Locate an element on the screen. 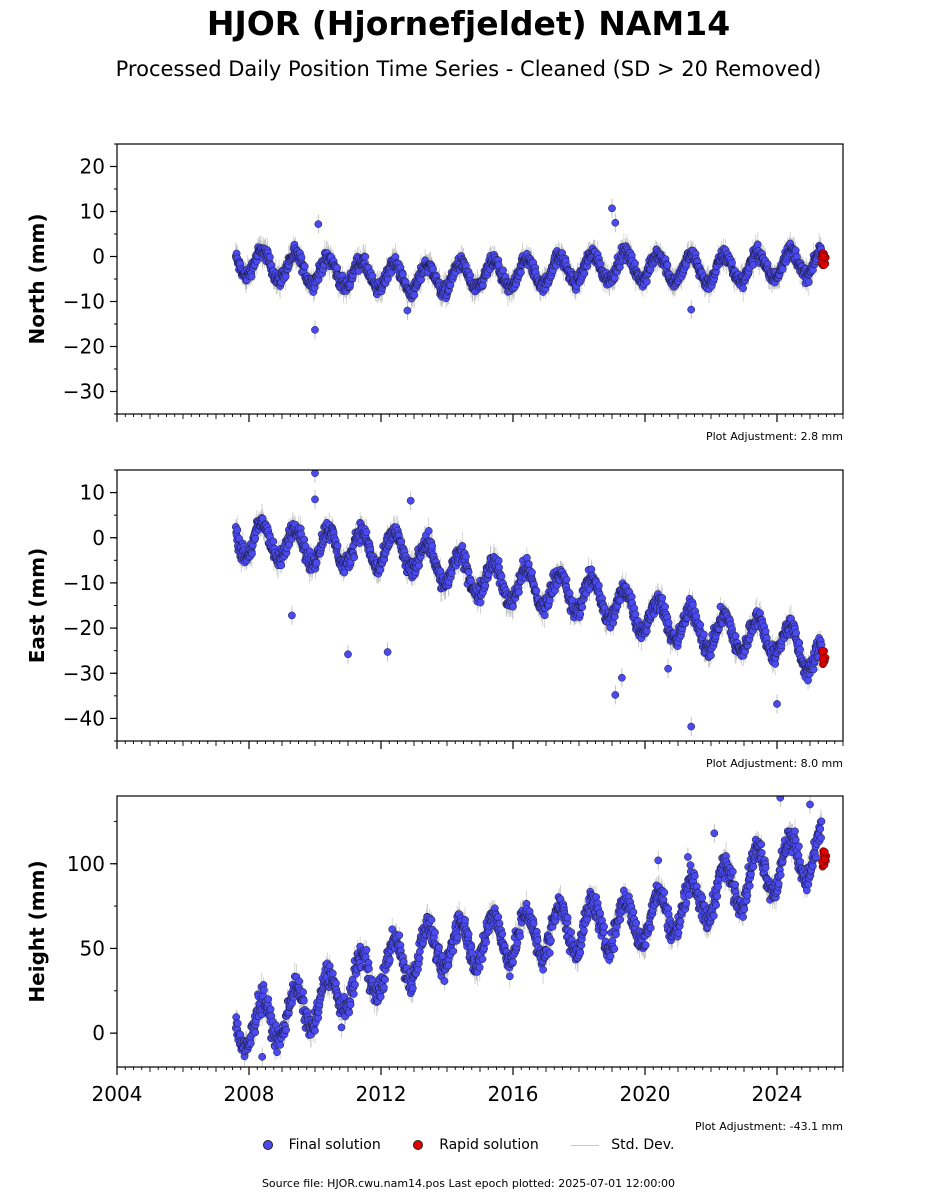 The height and width of the screenshot is (1200, 937). y-tick-label: 20 is located at coordinates (92, 167).